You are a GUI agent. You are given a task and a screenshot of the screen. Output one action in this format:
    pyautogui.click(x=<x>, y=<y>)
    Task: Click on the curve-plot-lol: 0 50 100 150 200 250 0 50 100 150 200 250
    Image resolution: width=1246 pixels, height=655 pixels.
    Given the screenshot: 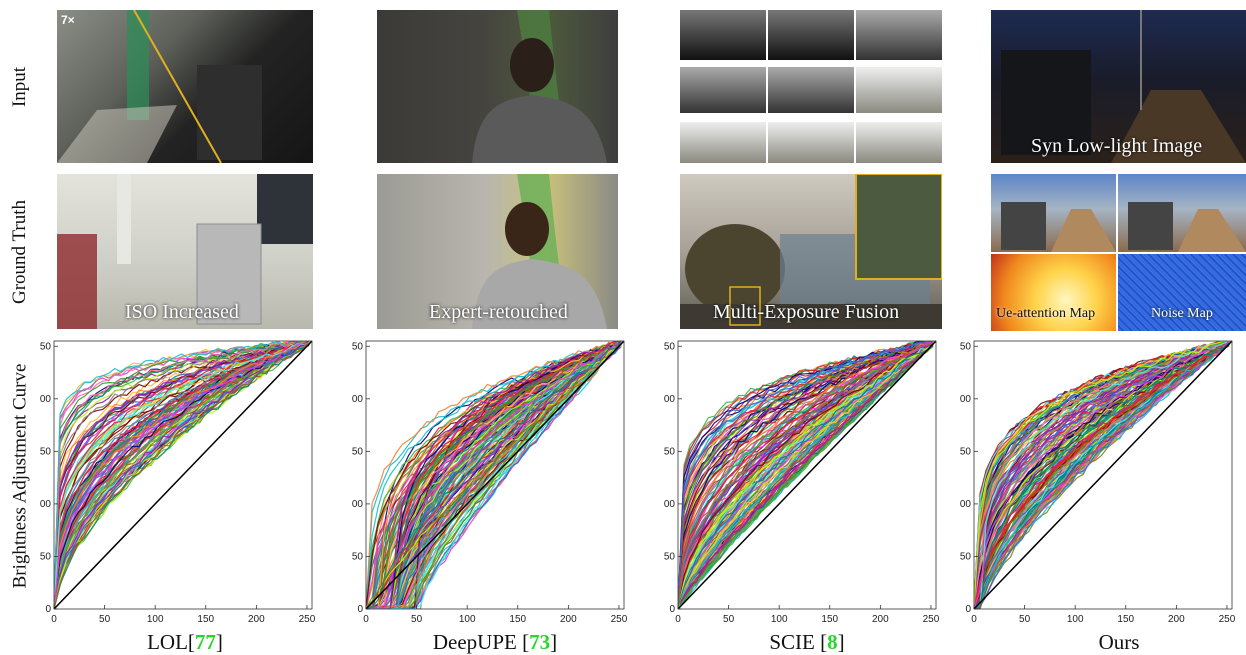 What is the action you would take?
    pyautogui.click(x=178, y=482)
    